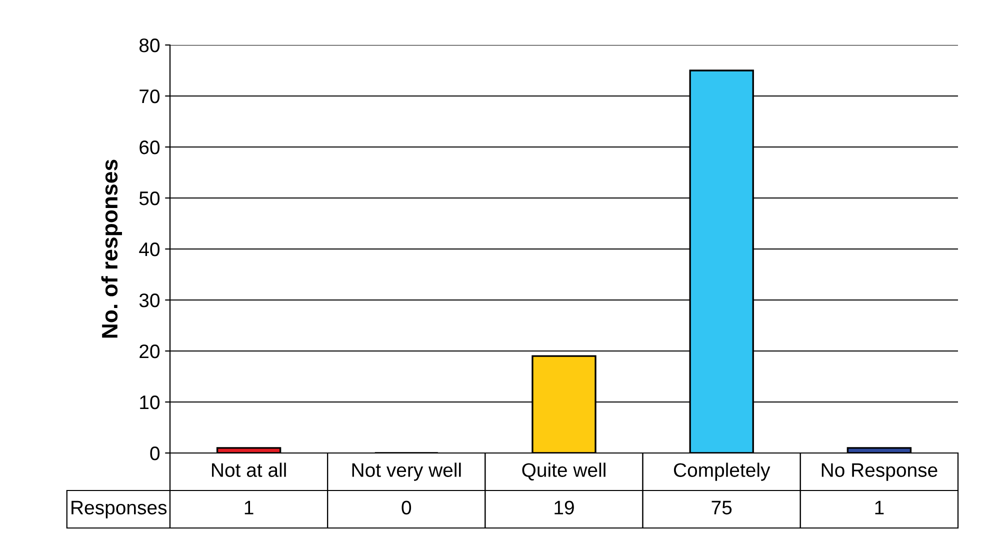 Image resolution: width=981 pixels, height=558 pixels. What do you see at coordinates (111, 249) in the screenshot?
I see `y-axis-title: No. of responses` at bounding box center [111, 249].